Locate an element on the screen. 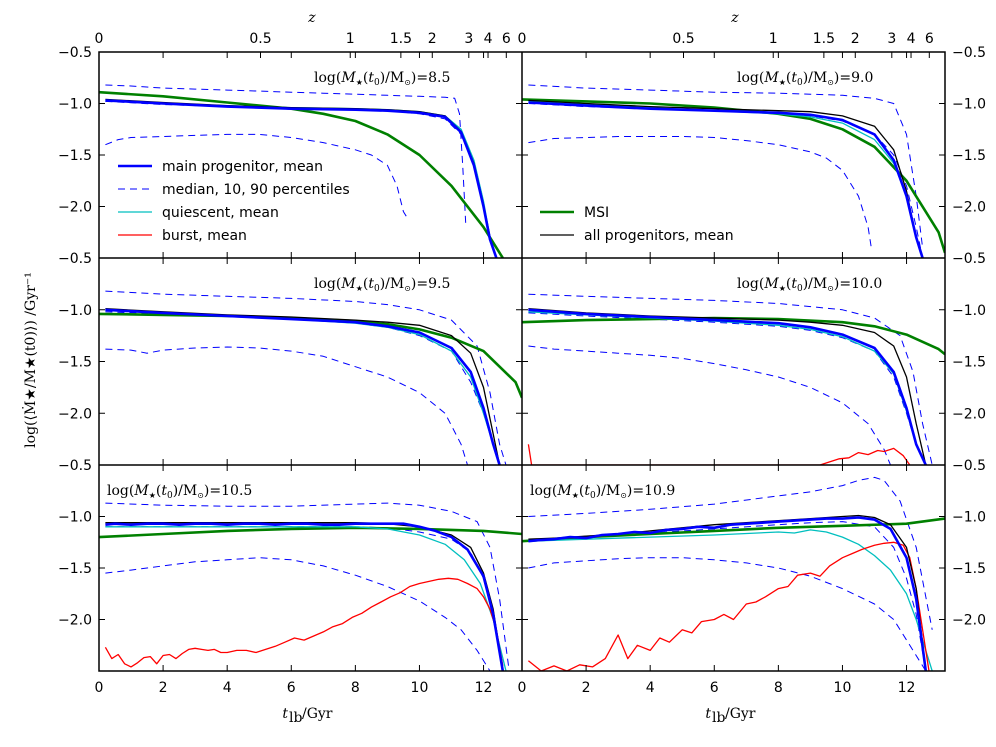  panel-4-series-p90 is located at coordinates (307, 586).